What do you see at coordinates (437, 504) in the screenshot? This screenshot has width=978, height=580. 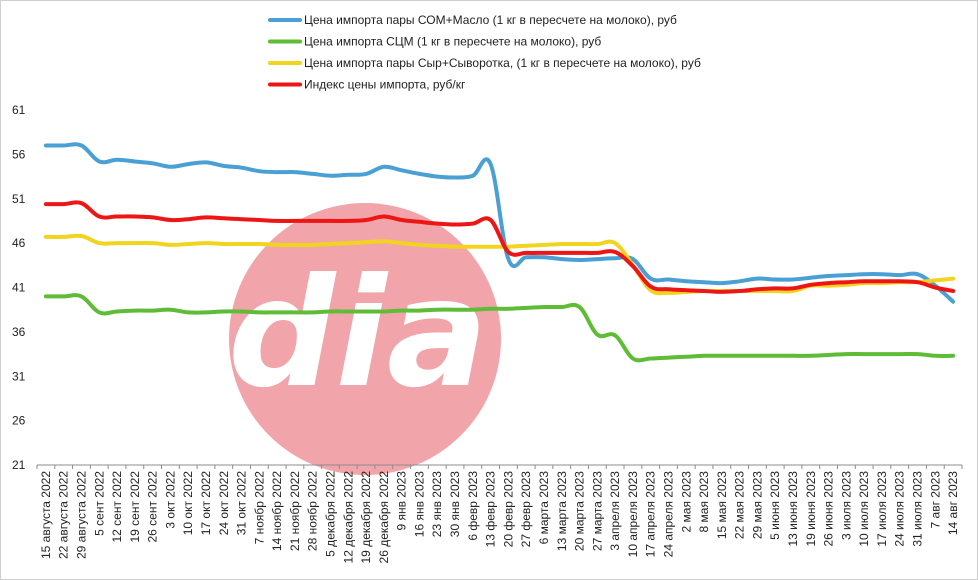 I see `x-tick-label: 23 янв 2023` at bounding box center [437, 504].